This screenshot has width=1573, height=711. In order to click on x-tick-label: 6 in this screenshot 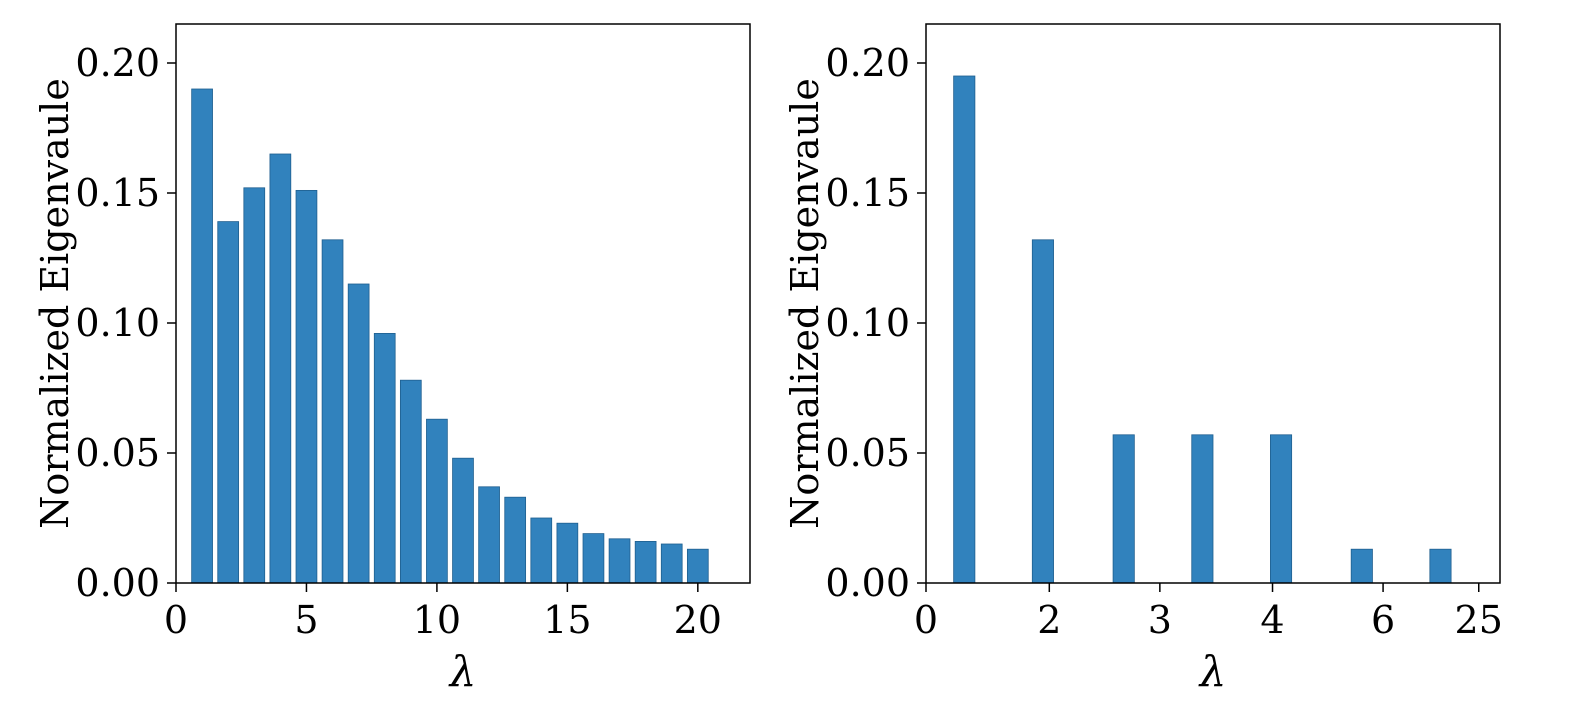, I will do `click(1383, 620)`.